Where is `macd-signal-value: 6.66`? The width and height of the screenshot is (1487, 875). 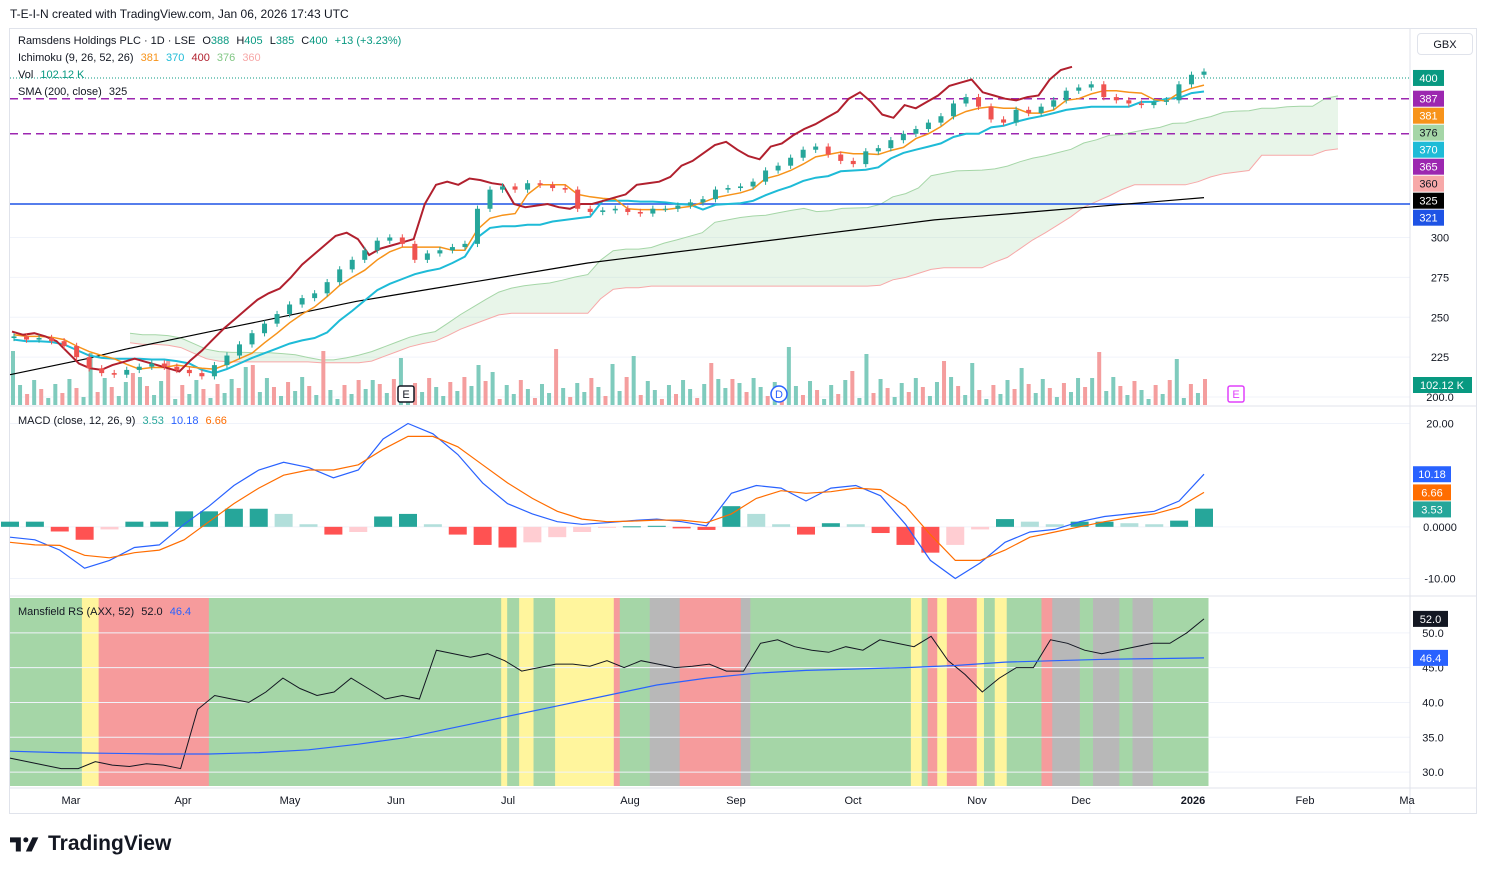 macd-signal-value: 6.66 is located at coordinates (216, 421).